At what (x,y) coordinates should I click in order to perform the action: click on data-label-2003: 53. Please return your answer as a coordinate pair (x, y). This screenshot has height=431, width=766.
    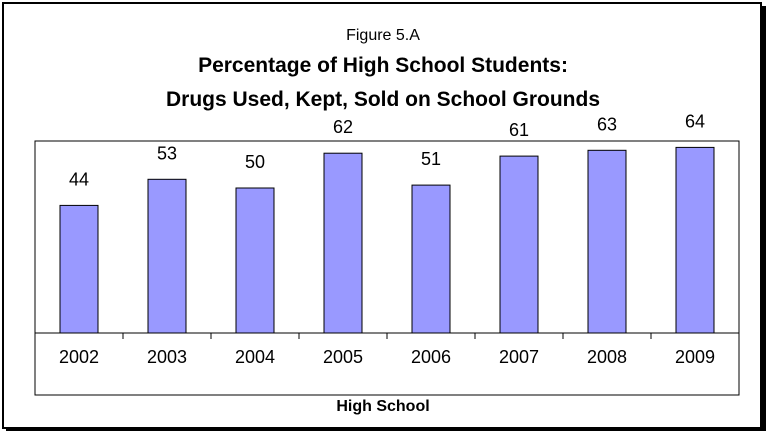
    Looking at the image, I should click on (167, 153).